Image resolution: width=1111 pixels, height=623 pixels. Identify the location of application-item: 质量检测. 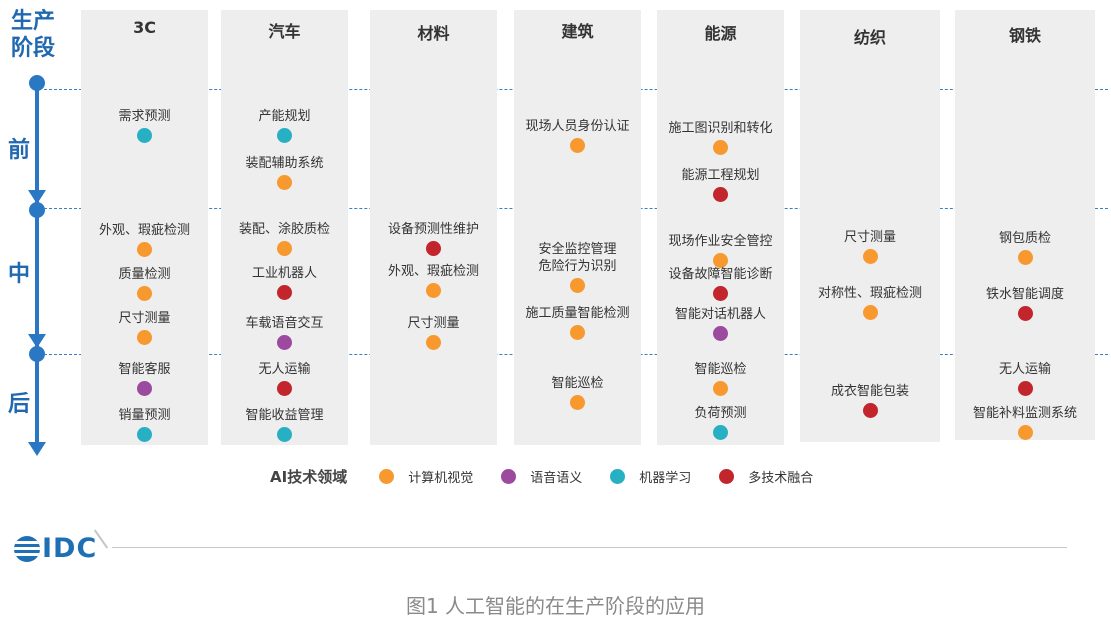
(144, 283).